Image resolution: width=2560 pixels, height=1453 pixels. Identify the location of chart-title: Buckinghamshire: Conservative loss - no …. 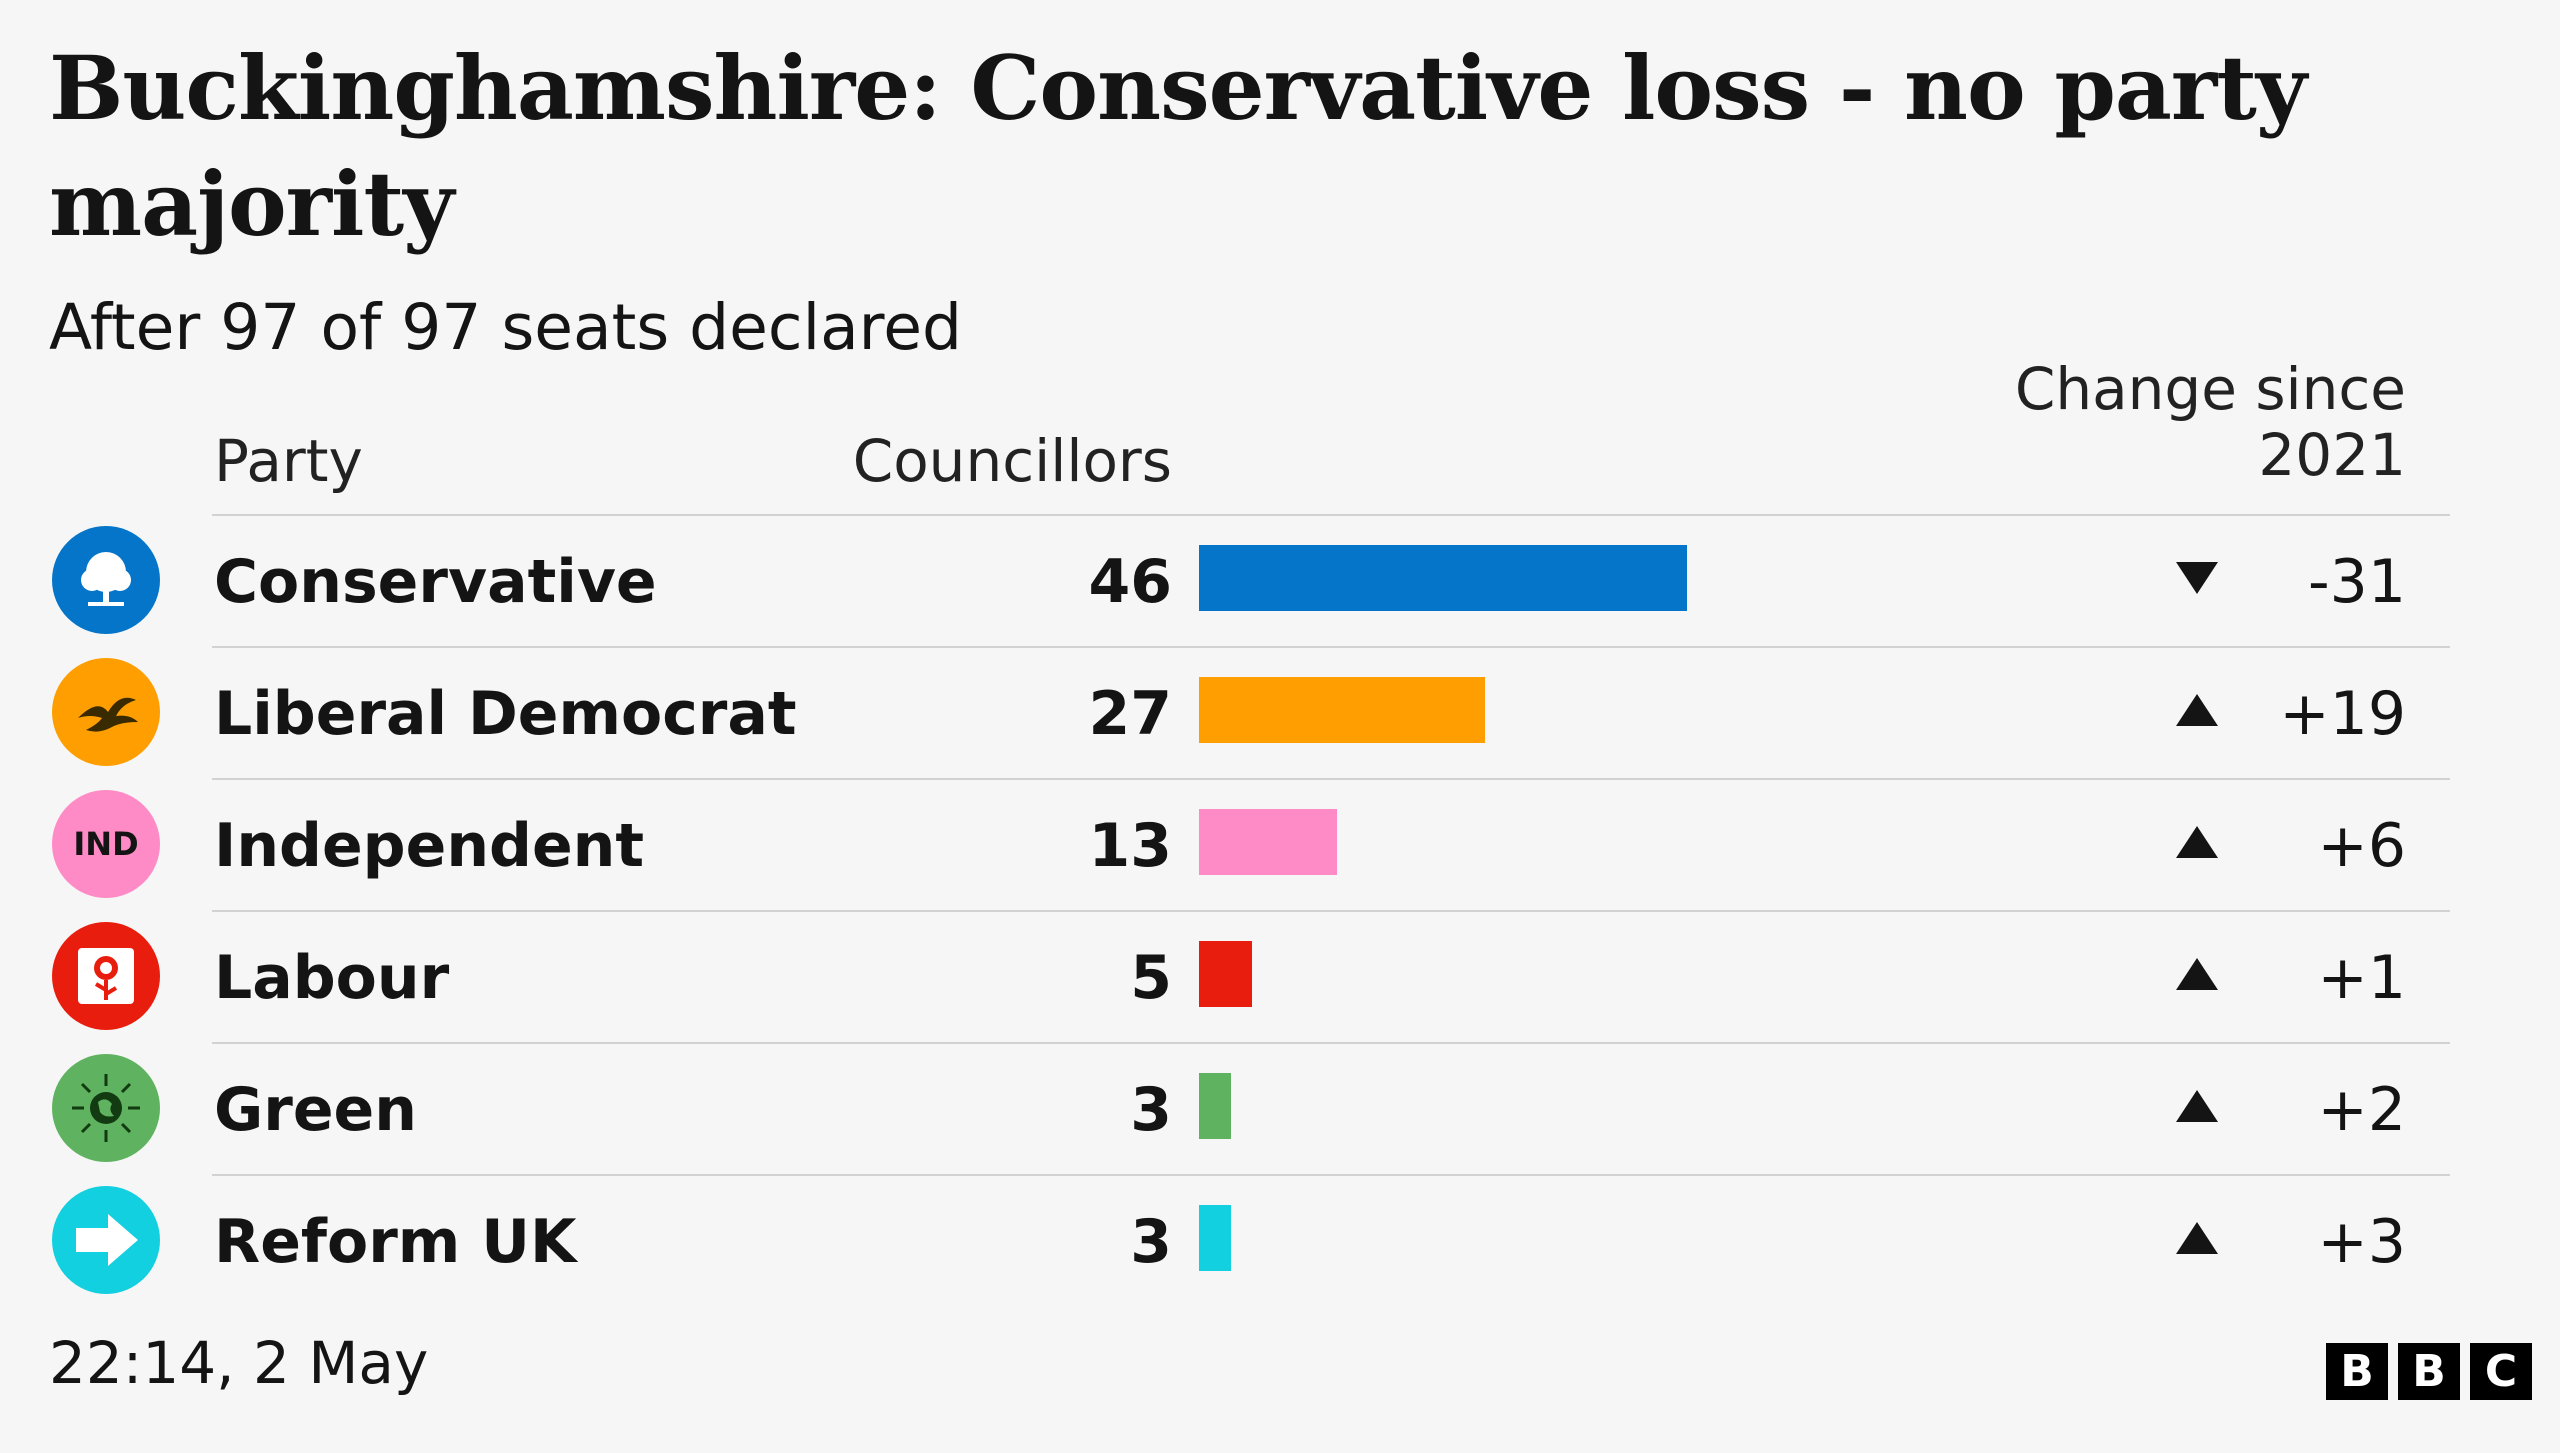
(1178, 146).